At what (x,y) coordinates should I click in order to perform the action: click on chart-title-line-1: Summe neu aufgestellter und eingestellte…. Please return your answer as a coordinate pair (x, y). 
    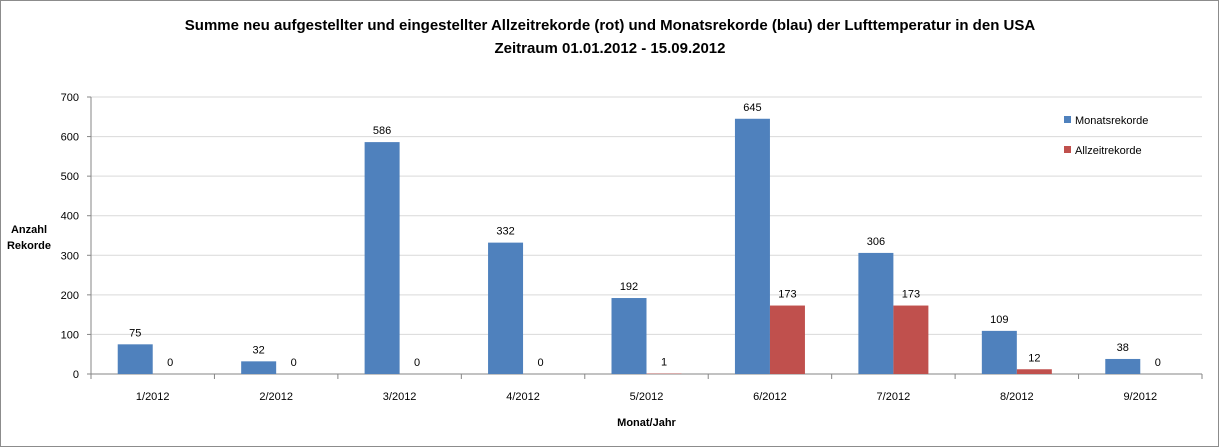
    Looking at the image, I should click on (610, 25).